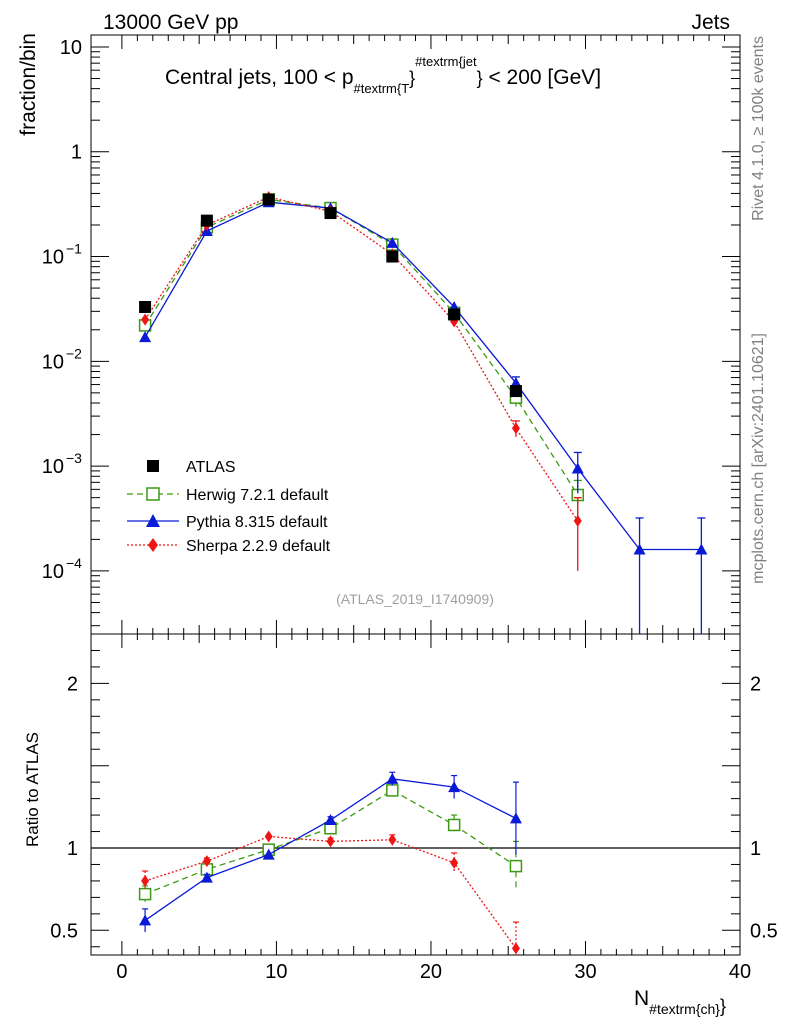  I want to click on x-tick-label: 10, so click(276, 972).